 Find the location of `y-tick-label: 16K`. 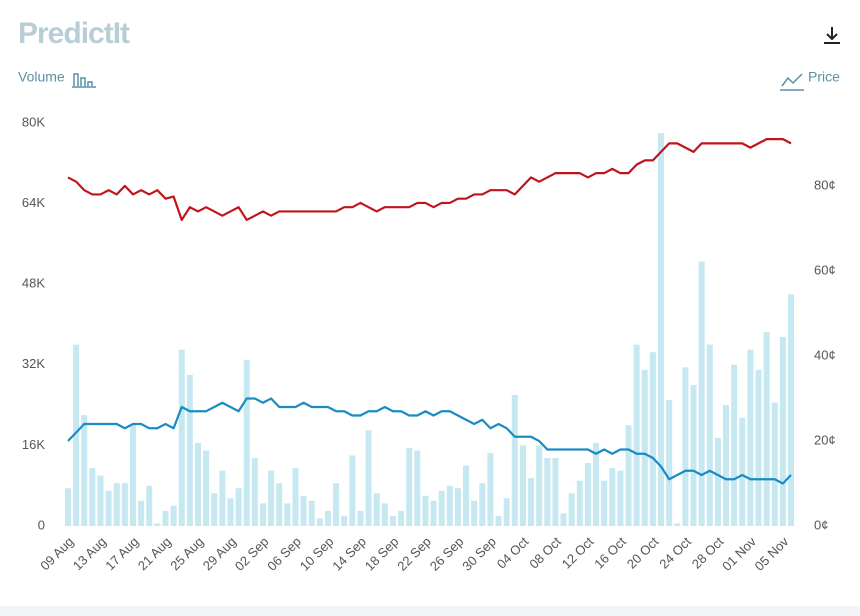

y-tick-label: 16K is located at coordinates (33, 444).